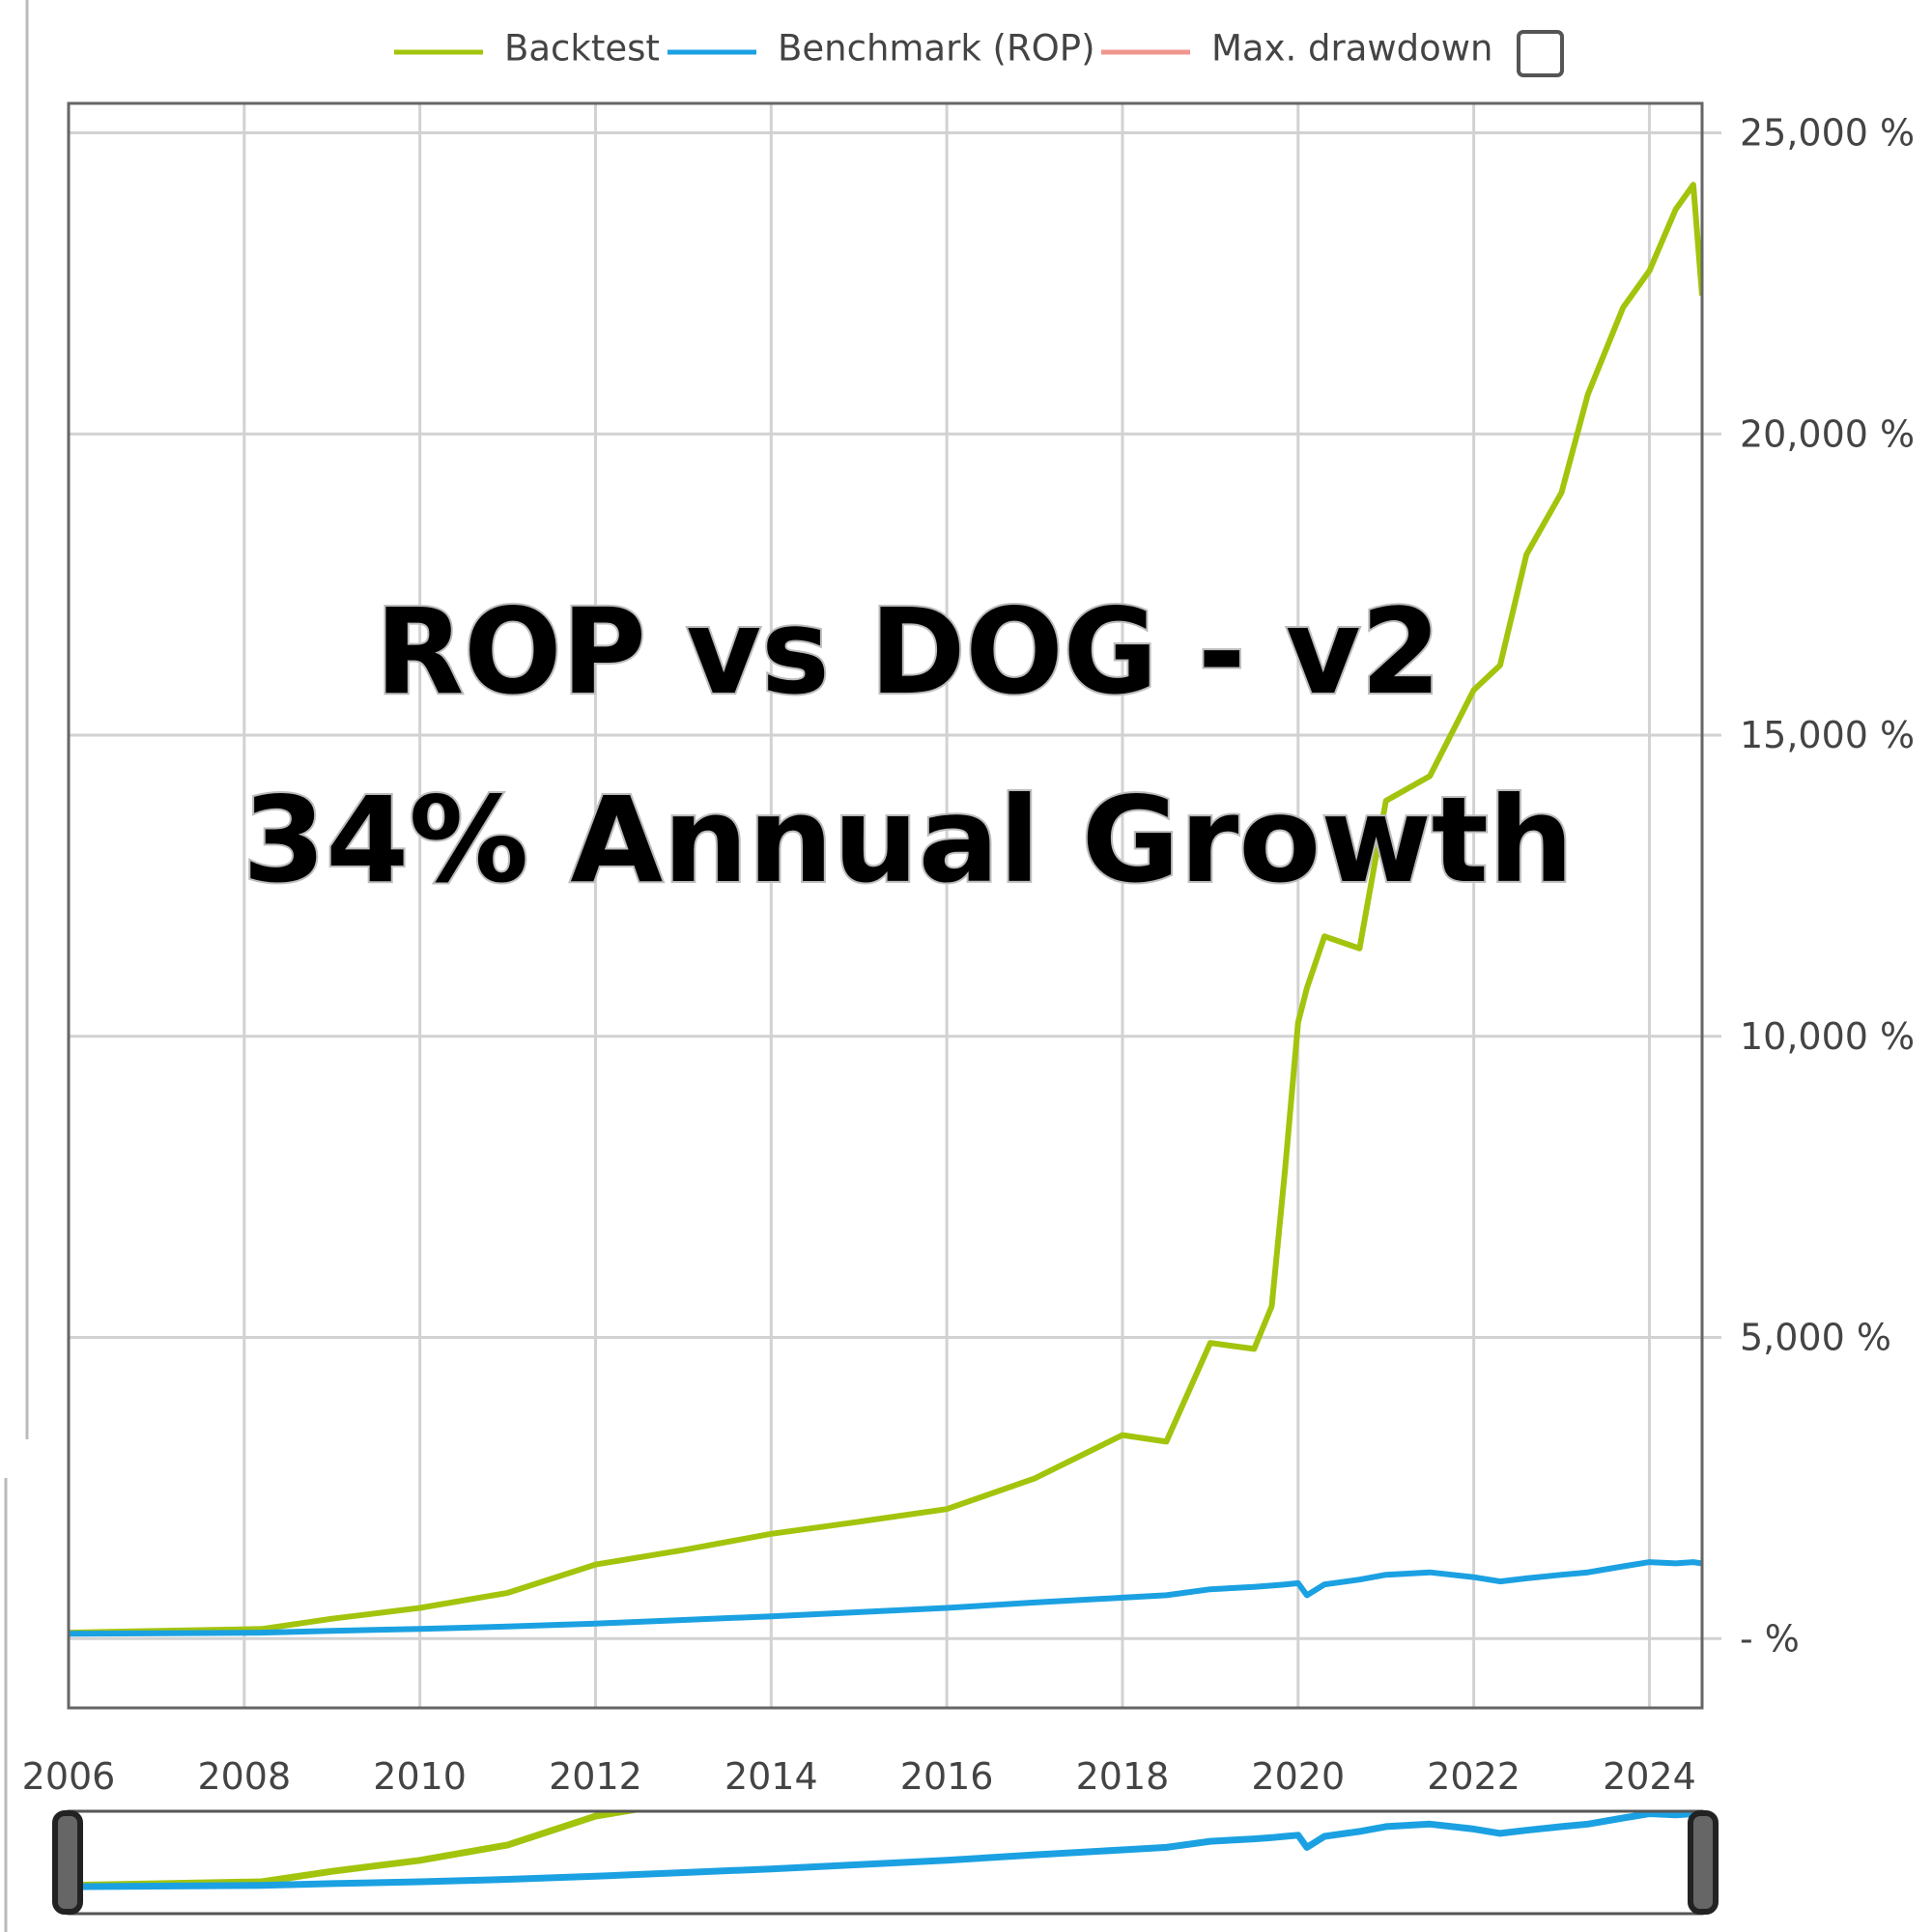 The width and height of the screenshot is (1932, 1932). Describe the element at coordinates (1770, 1638) in the screenshot. I see `y-tick-label: - %` at that location.